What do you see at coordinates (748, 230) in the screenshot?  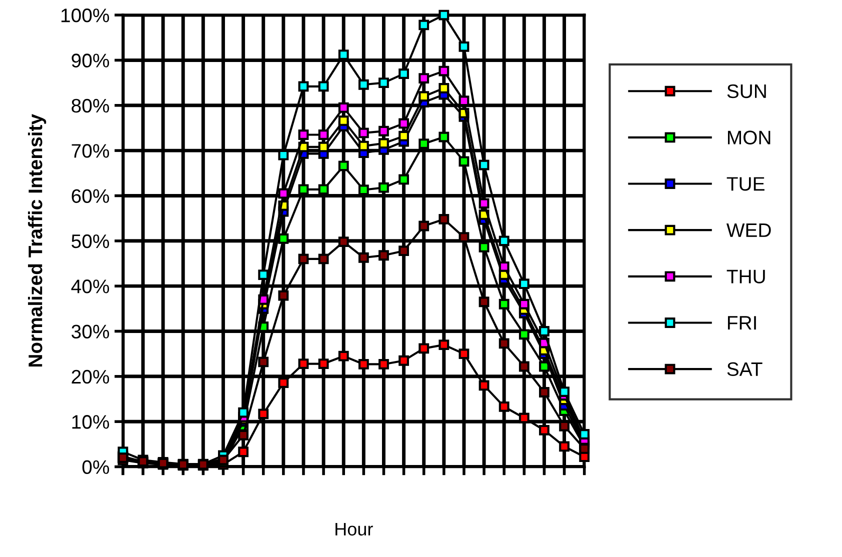 I see `legend-label: WED` at bounding box center [748, 230].